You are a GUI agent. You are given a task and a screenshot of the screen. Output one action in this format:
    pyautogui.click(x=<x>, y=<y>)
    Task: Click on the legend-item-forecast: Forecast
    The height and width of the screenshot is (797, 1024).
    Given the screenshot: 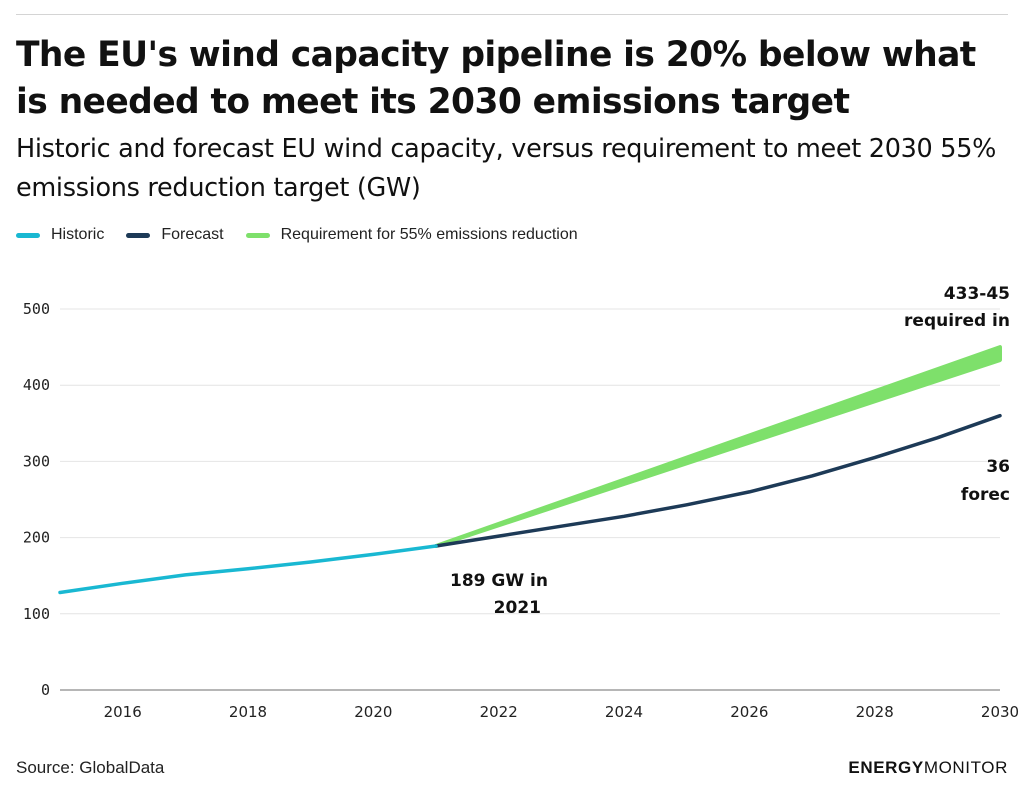 What is the action you would take?
    pyautogui.click(x=175, y=235)
    